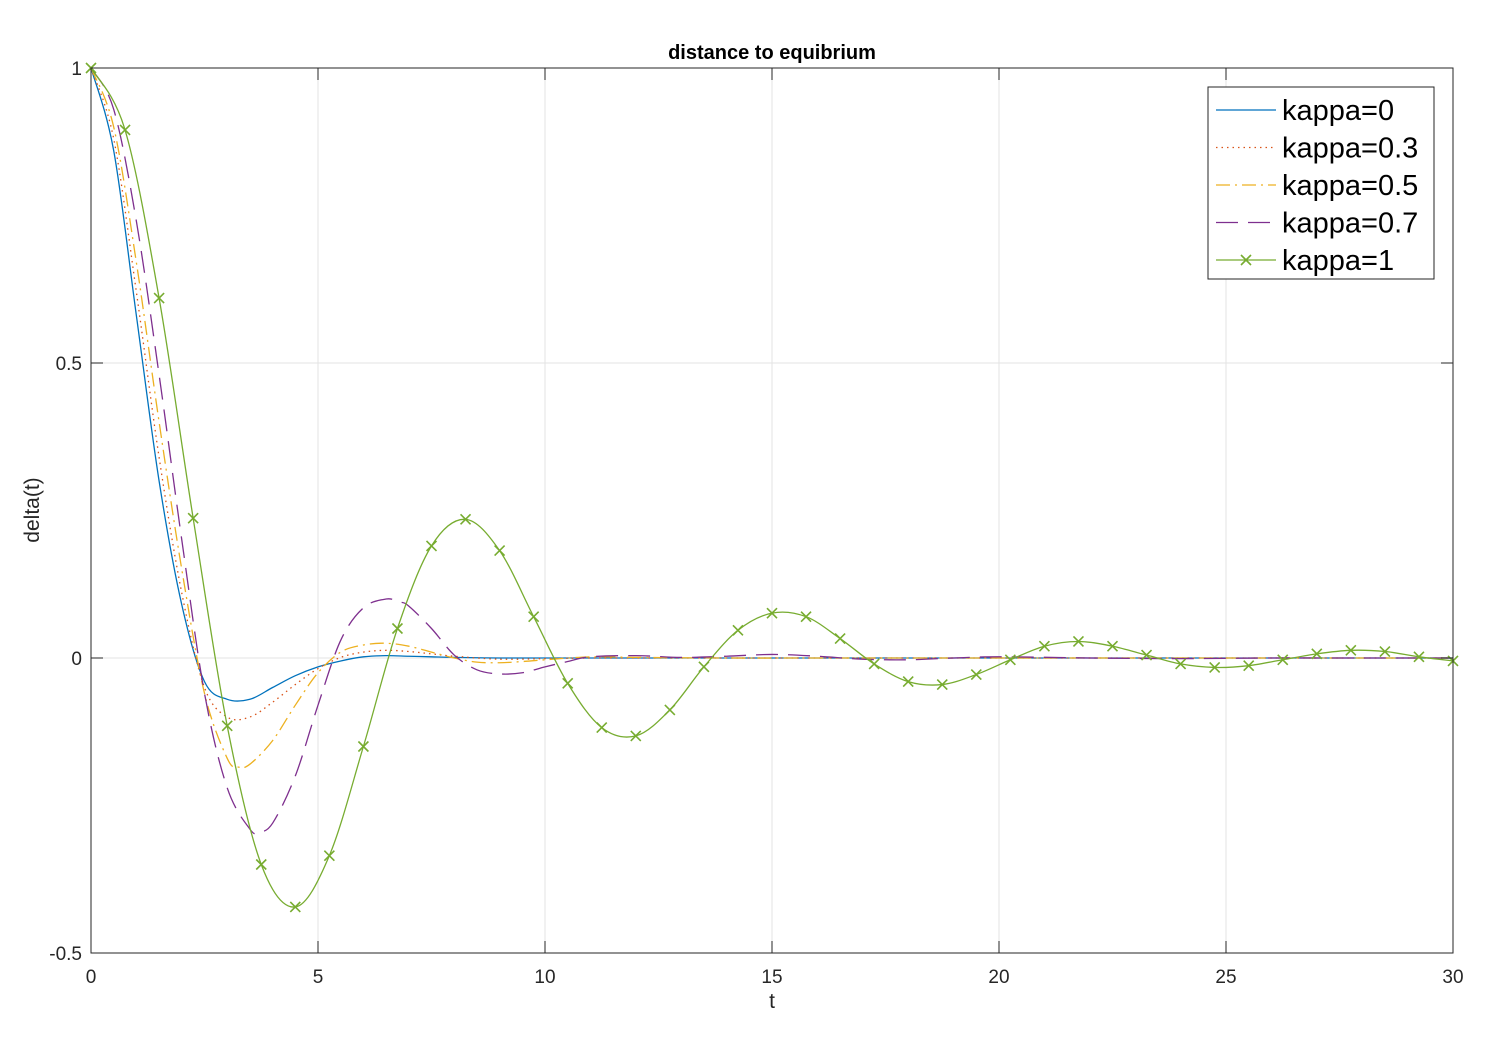 Image resolution: width=1506 pixels, height=1046 pixels. Describe the element at coordinates (1350, 149) in the screenshot. I see `legend-label-kappa-0-3: kappa=0.3` at that location.